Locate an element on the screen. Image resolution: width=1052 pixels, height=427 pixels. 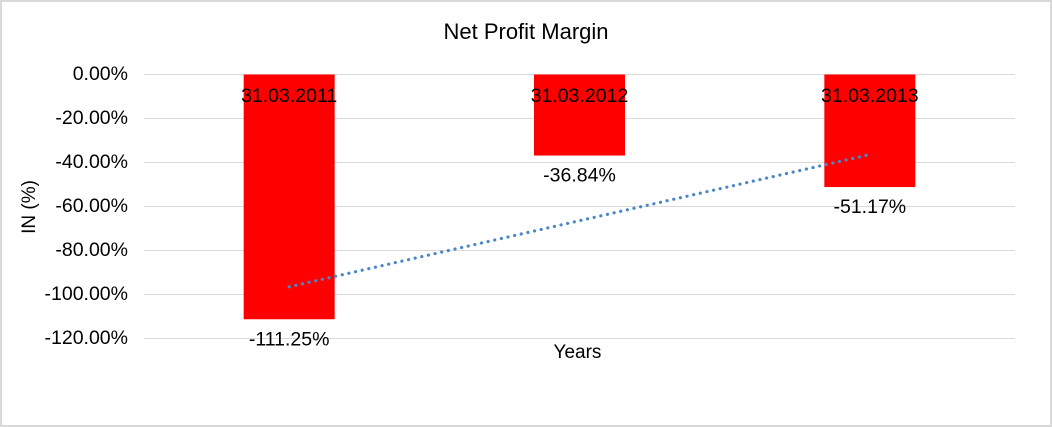
y-axis-tick-label: -100.00% is located at coordinates (86, 294).